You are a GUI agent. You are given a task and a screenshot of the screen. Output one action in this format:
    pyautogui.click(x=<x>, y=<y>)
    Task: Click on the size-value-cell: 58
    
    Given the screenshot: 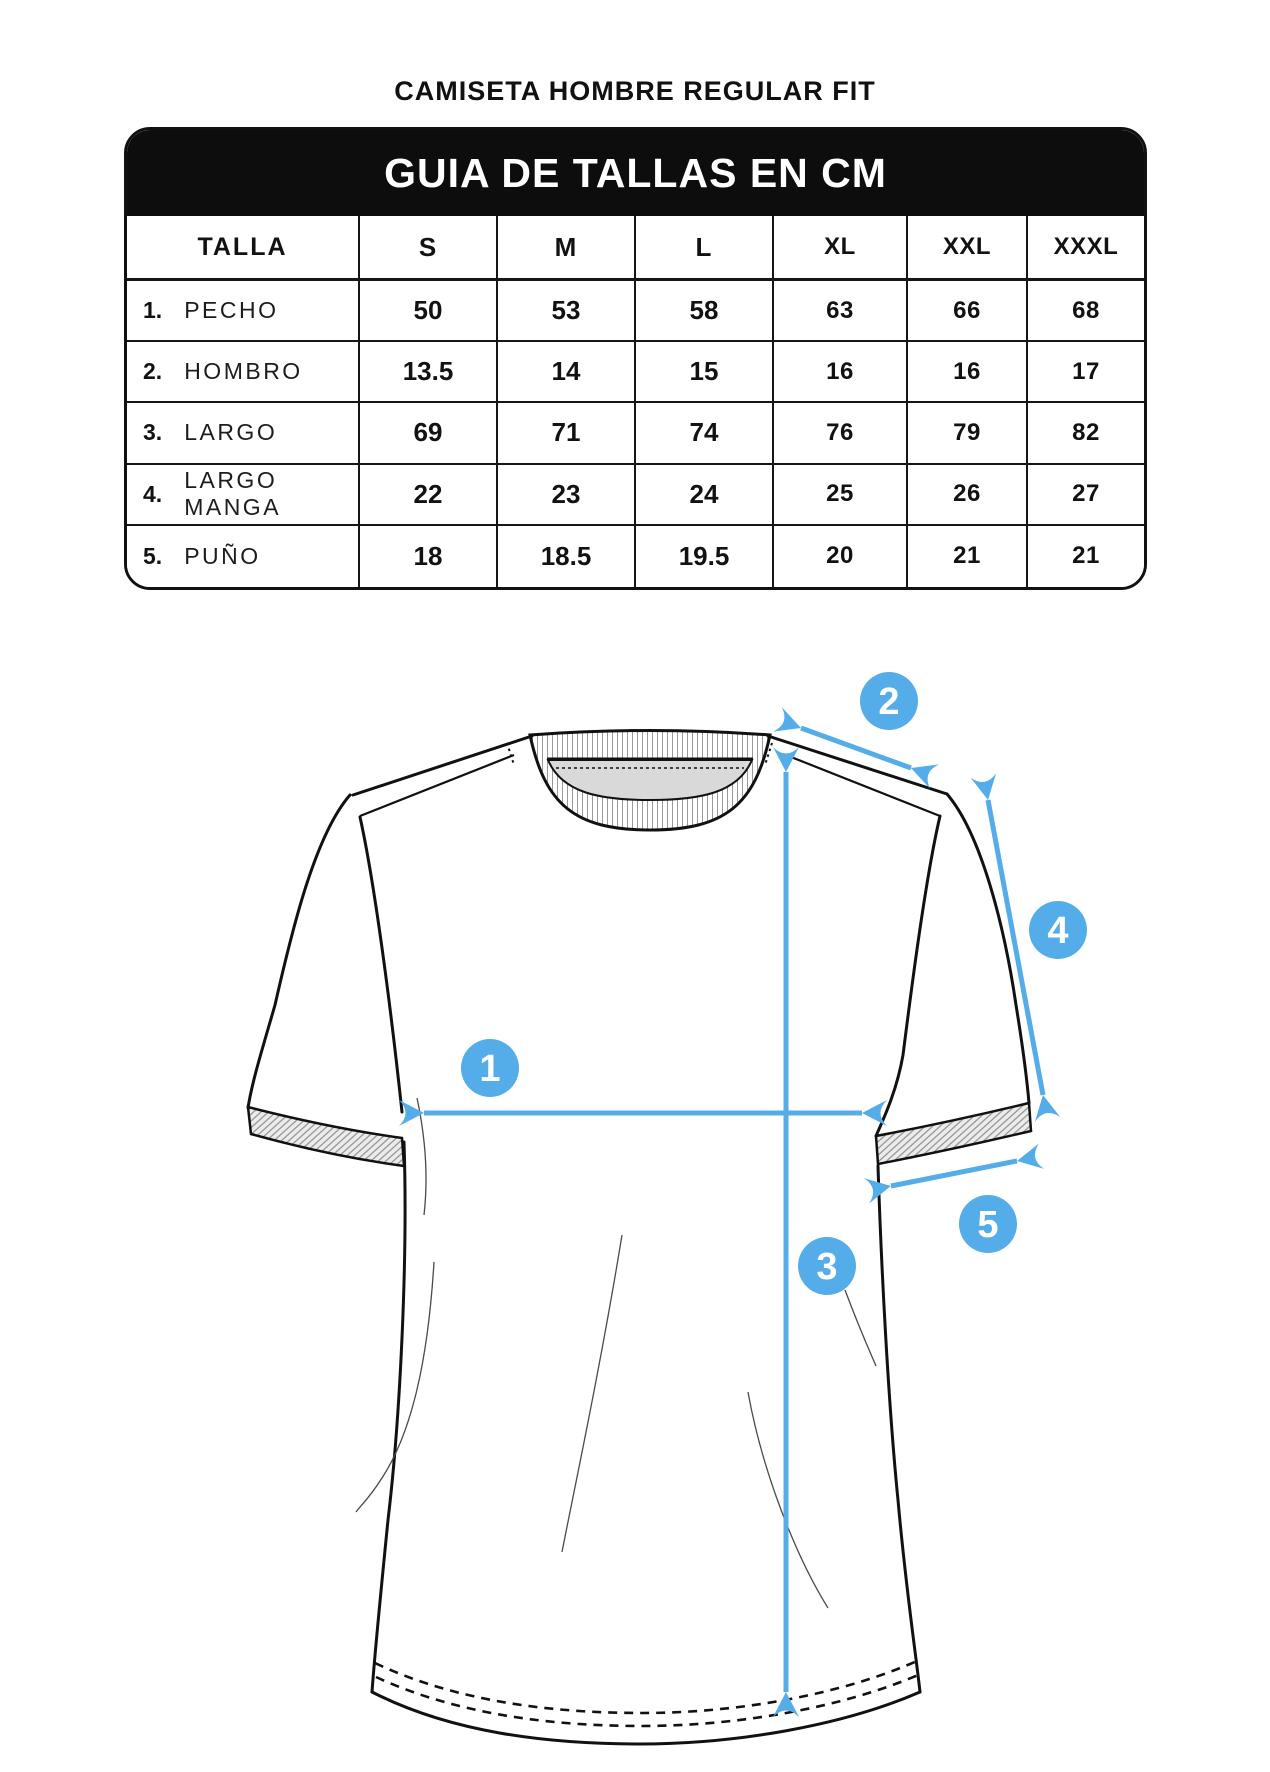 What is the action you would take?
    pyautogui.click(x=705, y=312)
    